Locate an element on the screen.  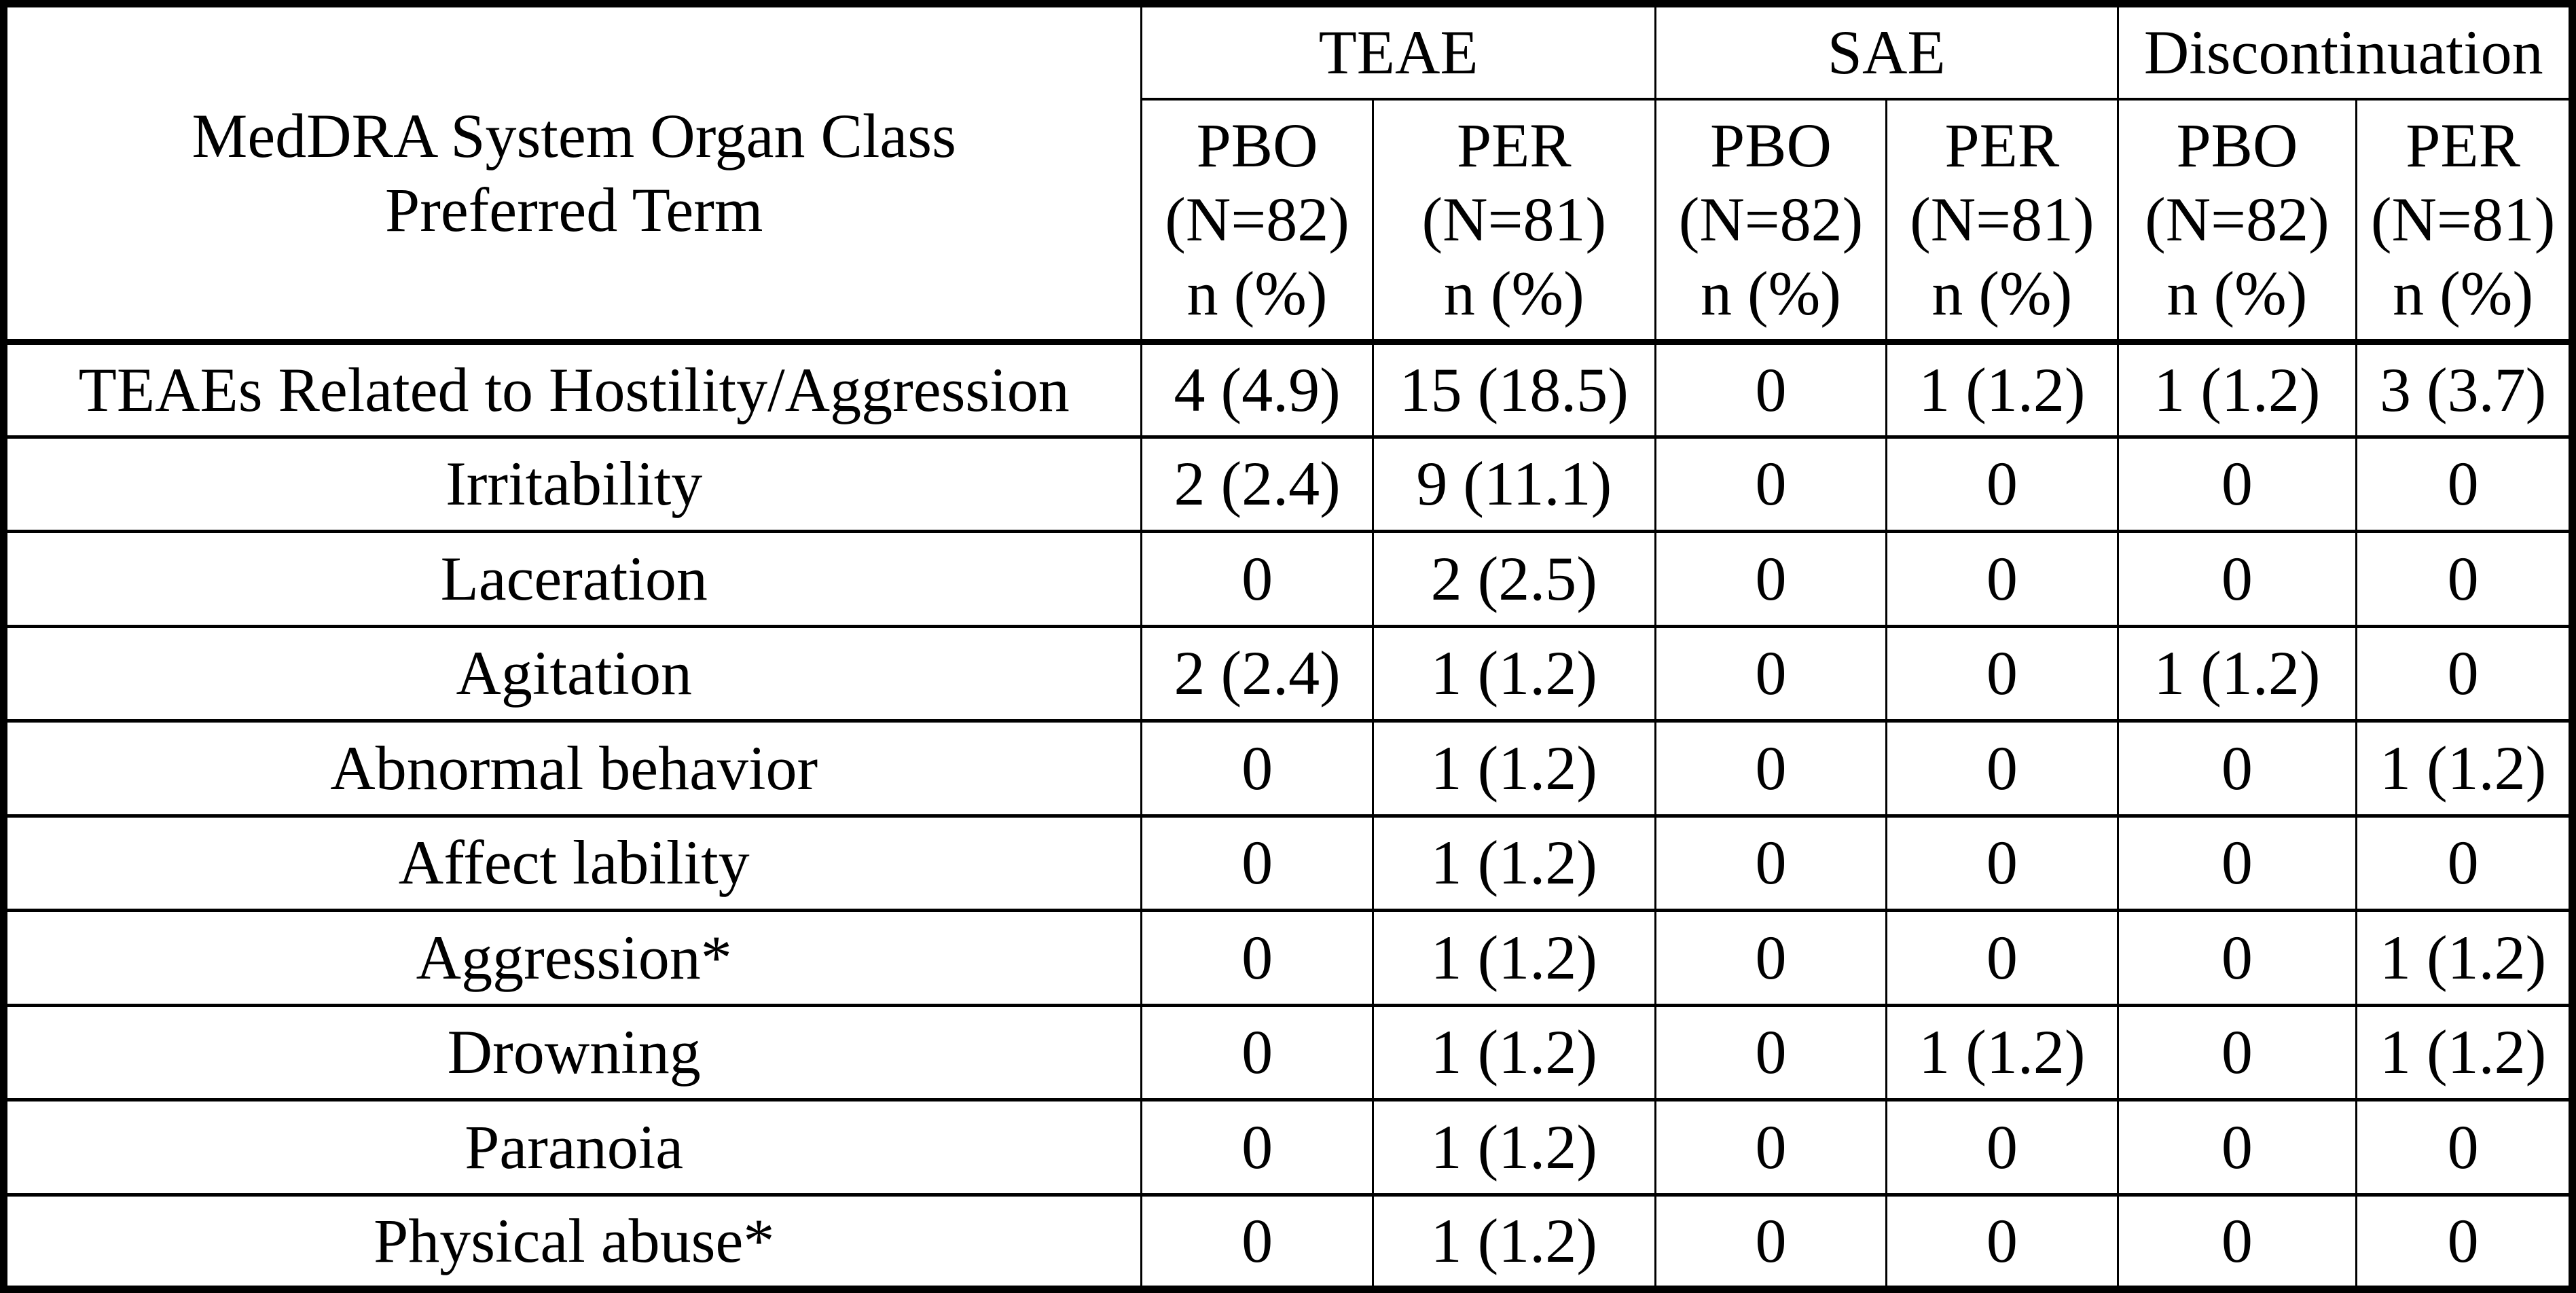
subcol-teae-pbo: PBO (N=82) n (%) is located at coordinates (1257, 221).